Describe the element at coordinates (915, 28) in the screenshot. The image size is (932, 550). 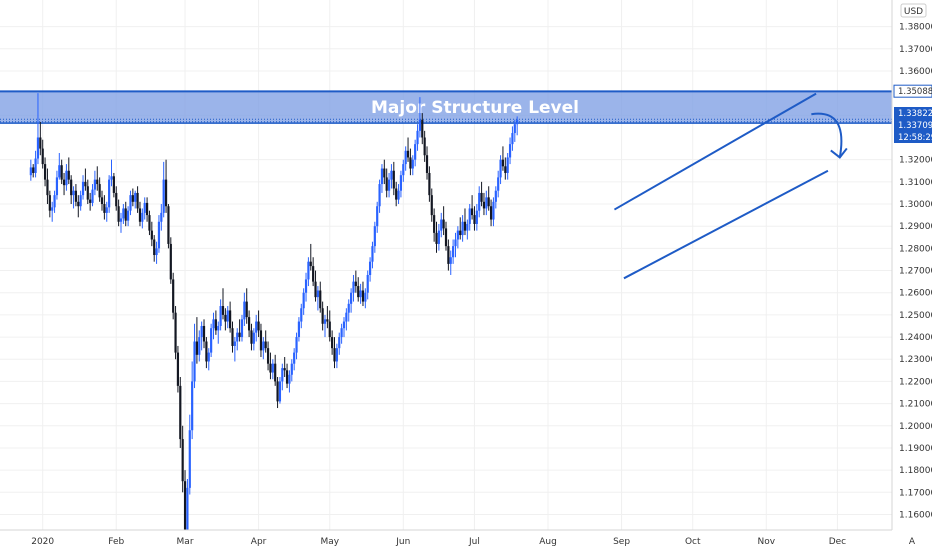
I see `price-tick-label: 1.38000` at that location.